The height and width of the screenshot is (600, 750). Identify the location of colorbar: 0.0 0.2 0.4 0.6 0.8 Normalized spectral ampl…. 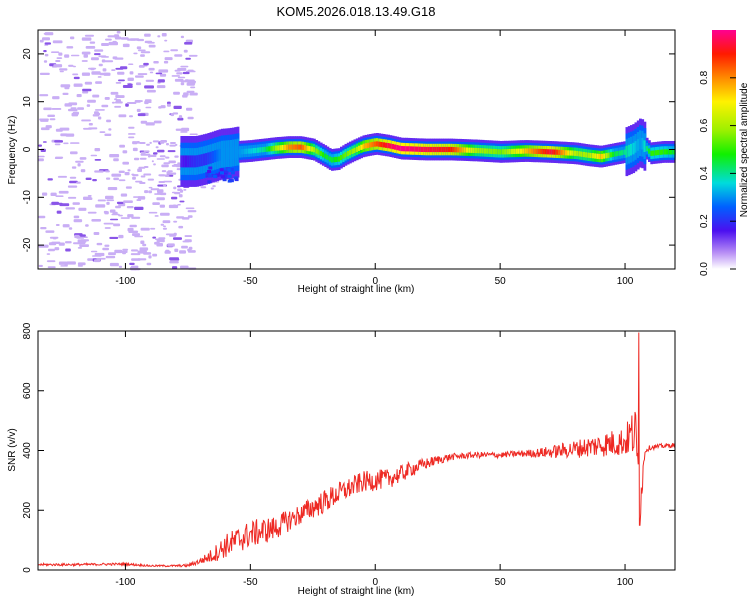
(724, 153).